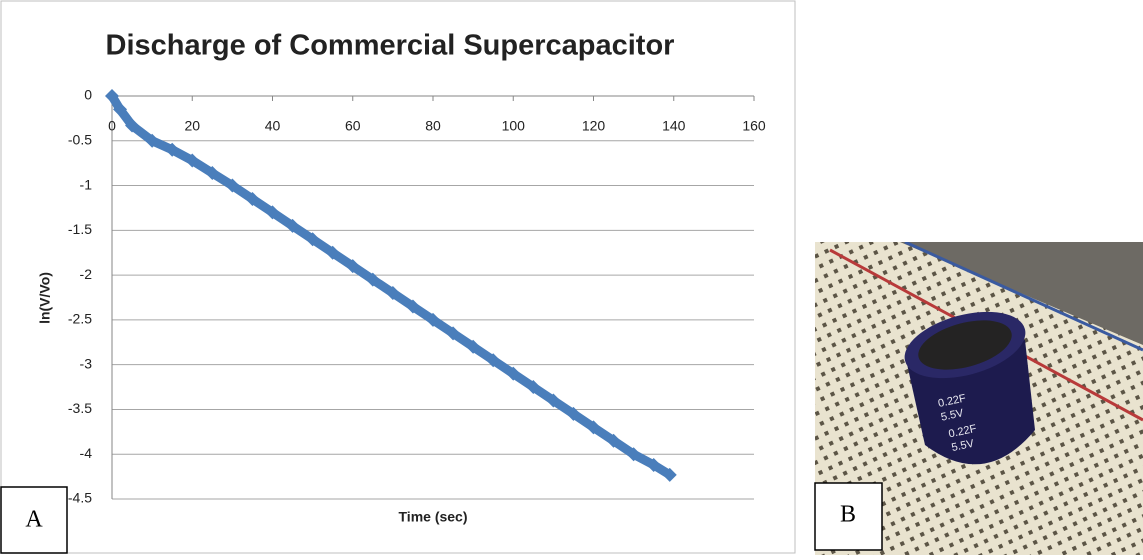 Image resolution: width=1143 pixels, height=560 pixels. What do you see at coordinates (192, 126) in the screenshot?
I see `x-tick-label: 20` at bounding box center [192, 126].